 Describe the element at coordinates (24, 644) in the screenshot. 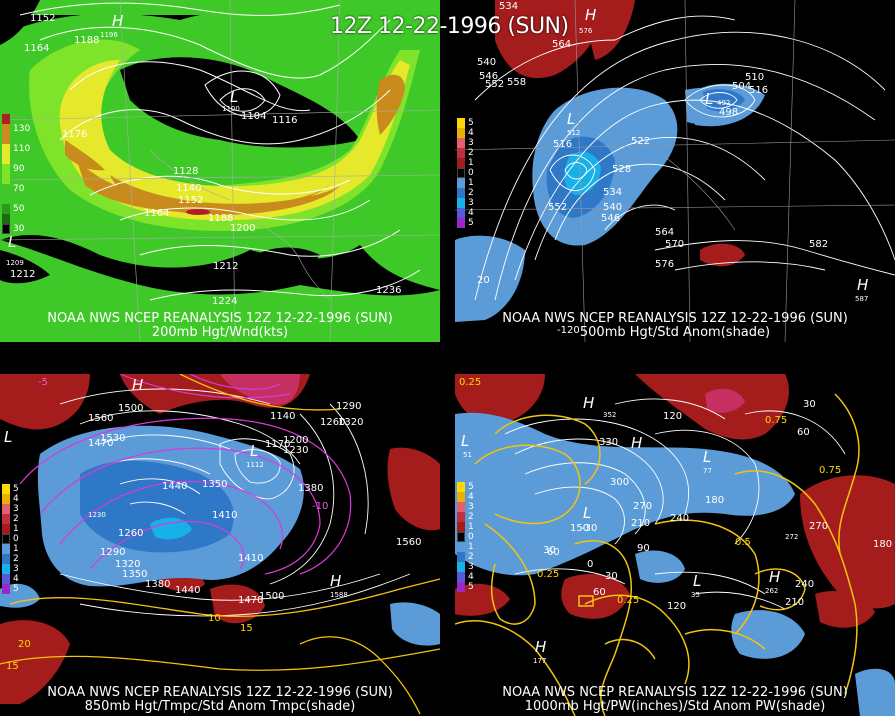

I see `temp-label: 20` at that location.